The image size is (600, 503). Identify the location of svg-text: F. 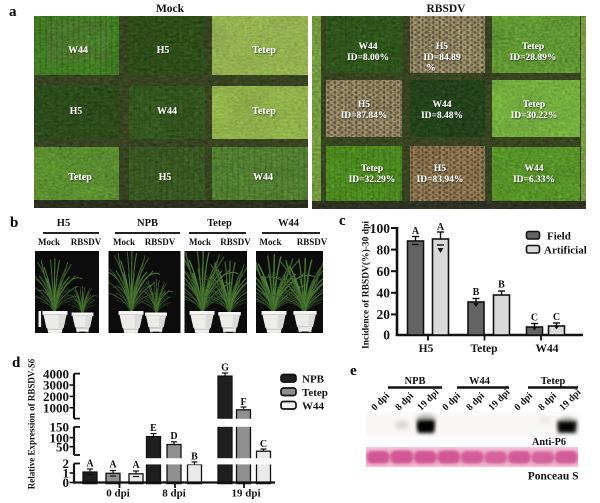
(243, 402).